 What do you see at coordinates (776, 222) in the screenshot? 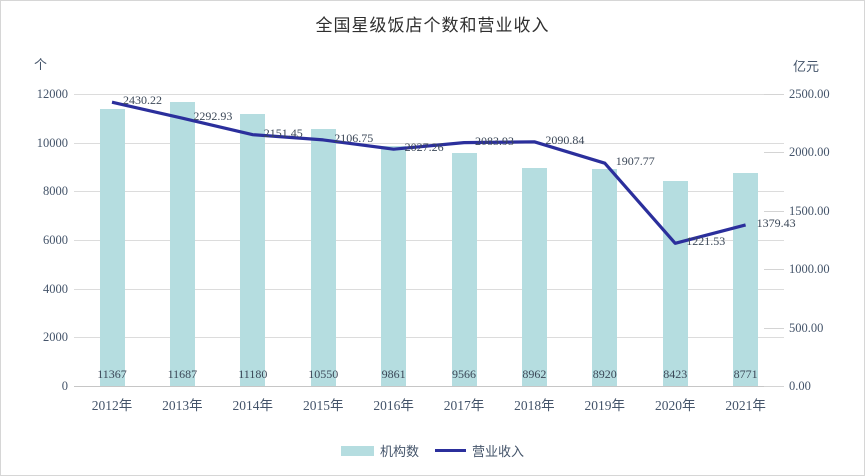
I see `line-value-label: 1379.43` at bounding box center [776, 222].